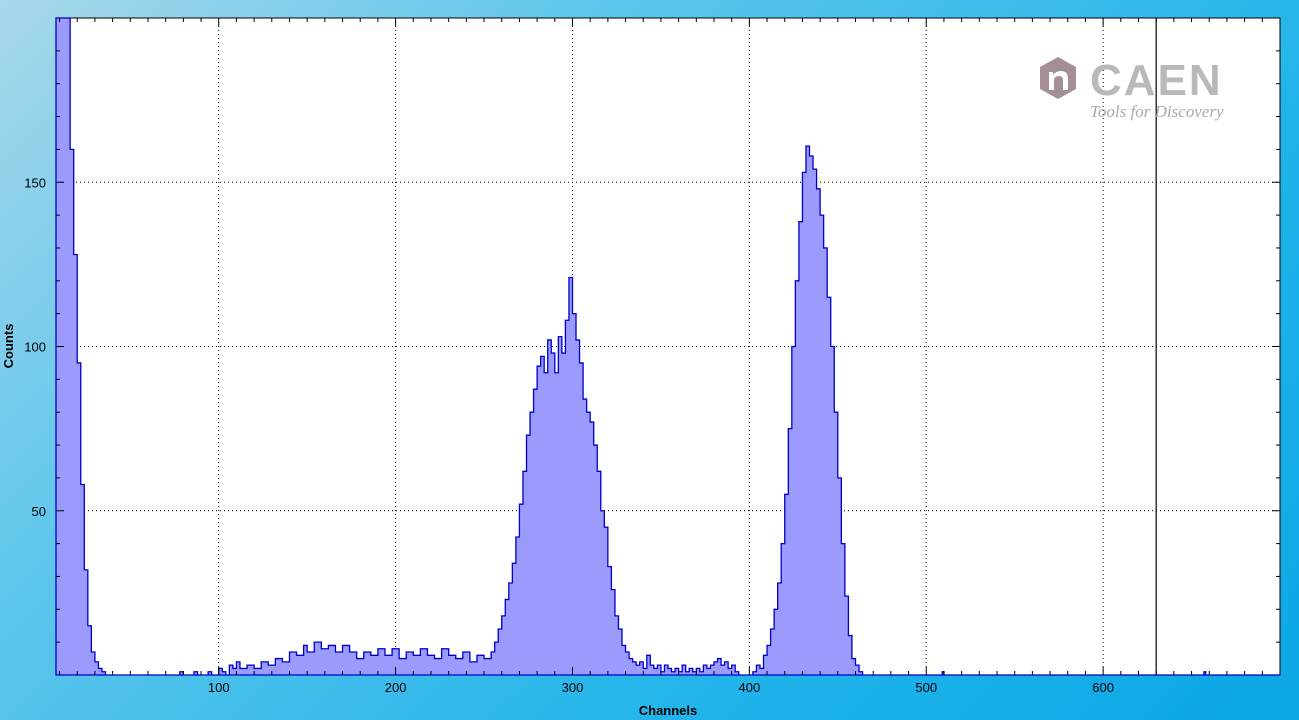 The width and height of the screenshot is (1299, 720). I want to click on x-axis-title: Channels, so click(668, 710).